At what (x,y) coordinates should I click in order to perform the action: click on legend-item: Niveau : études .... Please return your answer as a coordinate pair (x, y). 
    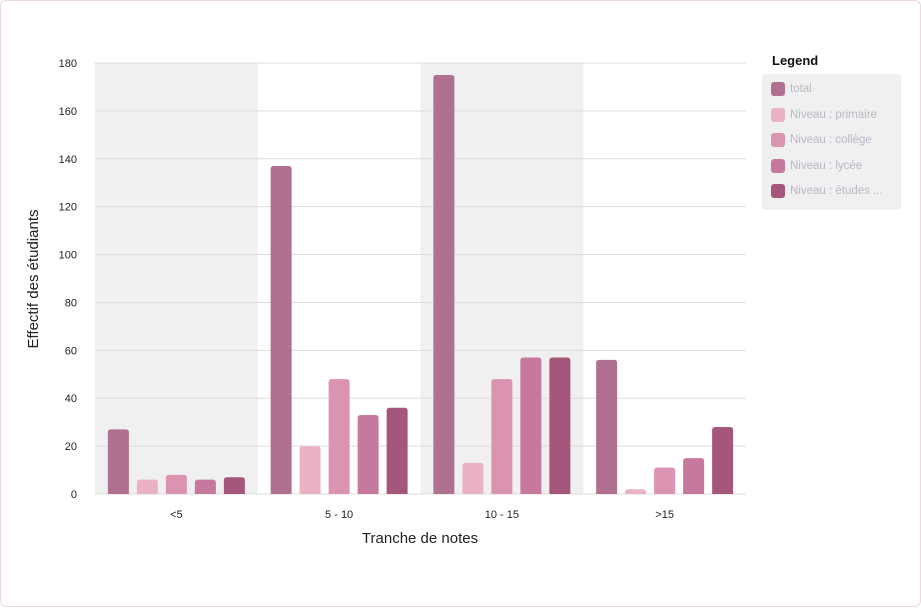
    Looking at the image, I should click on (827, 191).